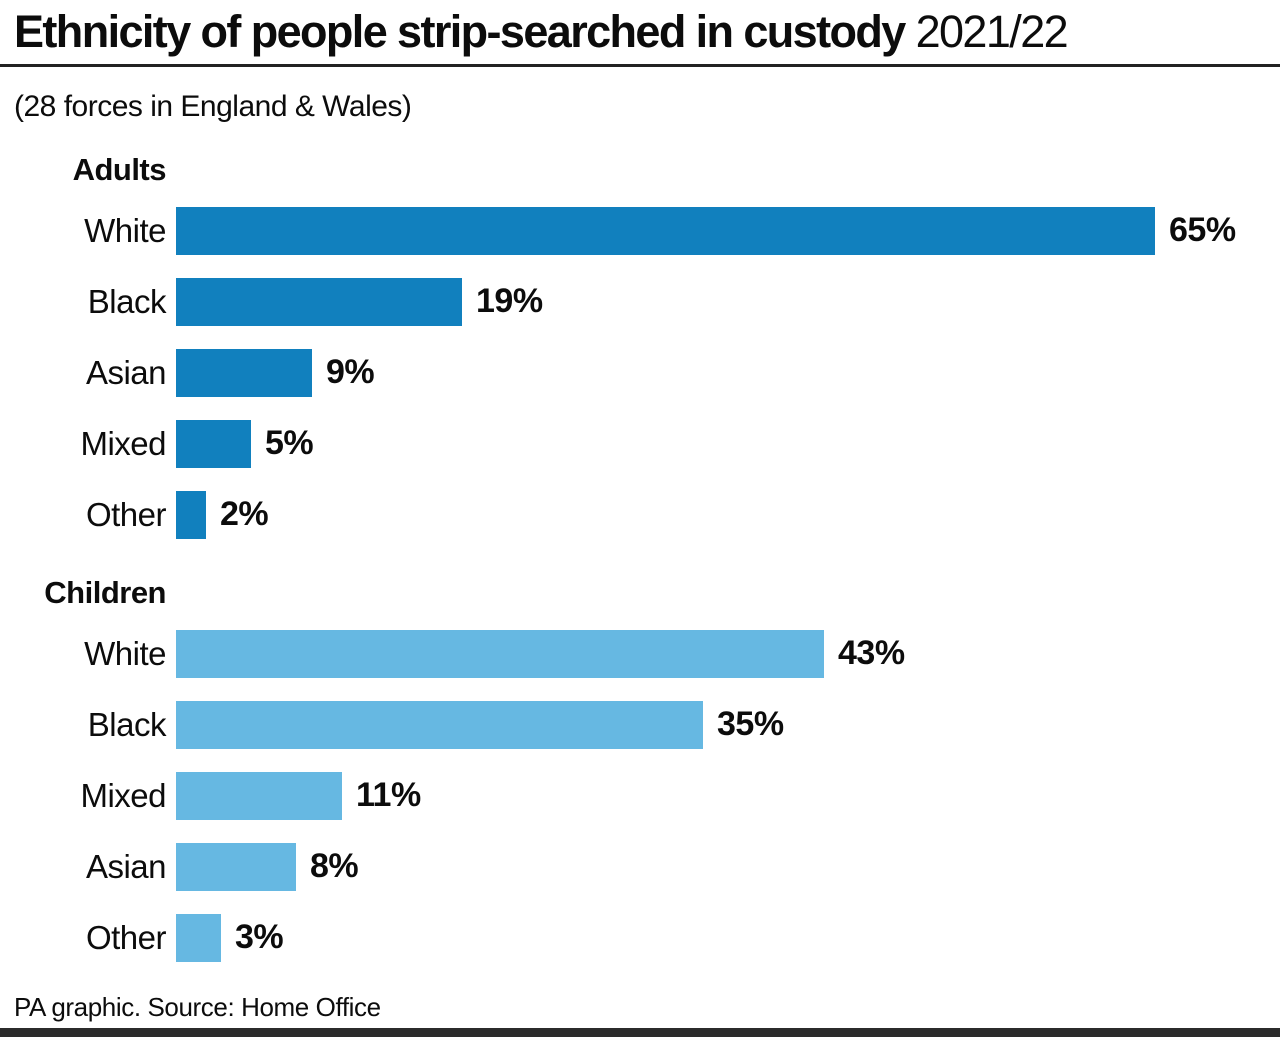 The height and width of the screenshot is (1037, 1280). I want to click on bar-value: 3%, so click(259, 937).